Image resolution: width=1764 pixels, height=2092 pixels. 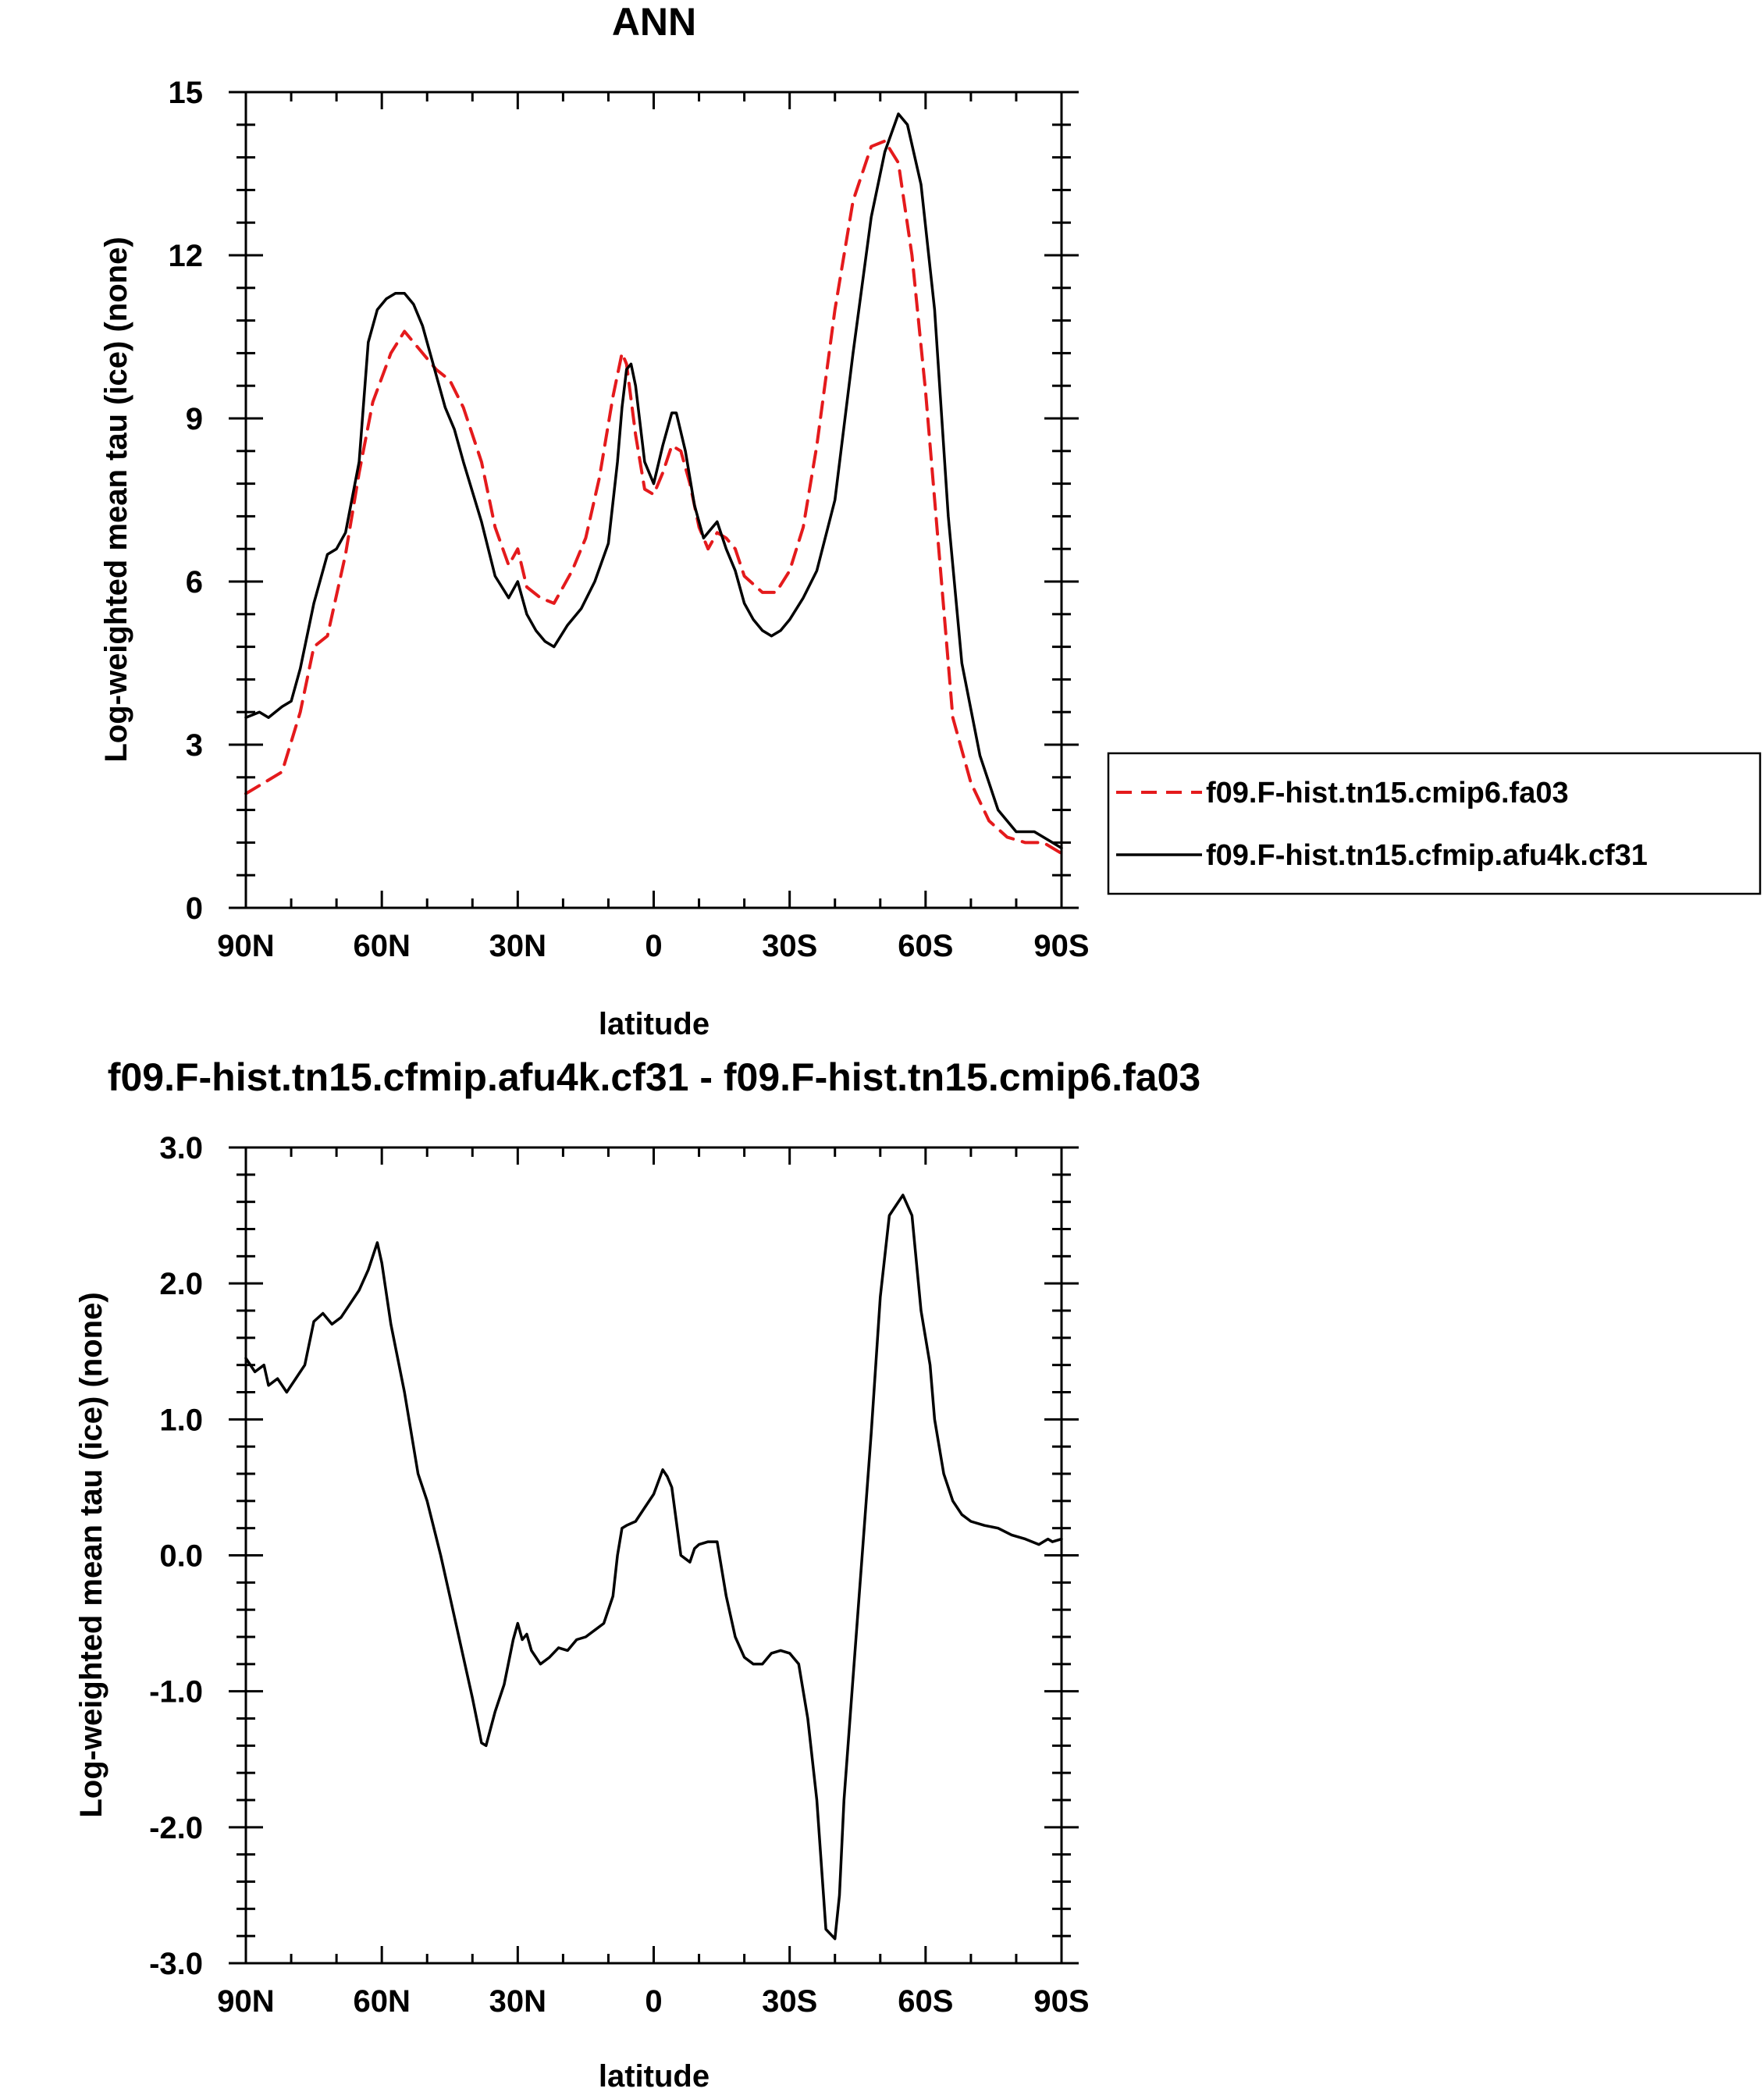 I want to click on legend-label-cfmip: f09.F-hist.tn15.cfmip.afu4k.cf31, so click(x=1427, y=855).